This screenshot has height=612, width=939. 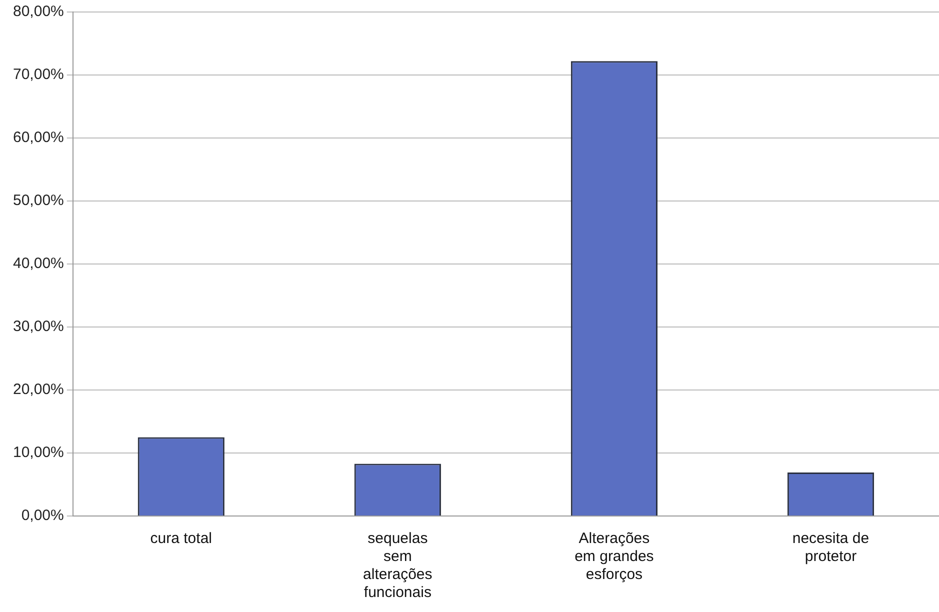 What do you see at coordinates (38, 201) in the screenshot?
I see `y-tick-label: 50,00%` at bounding box center [38, 201].